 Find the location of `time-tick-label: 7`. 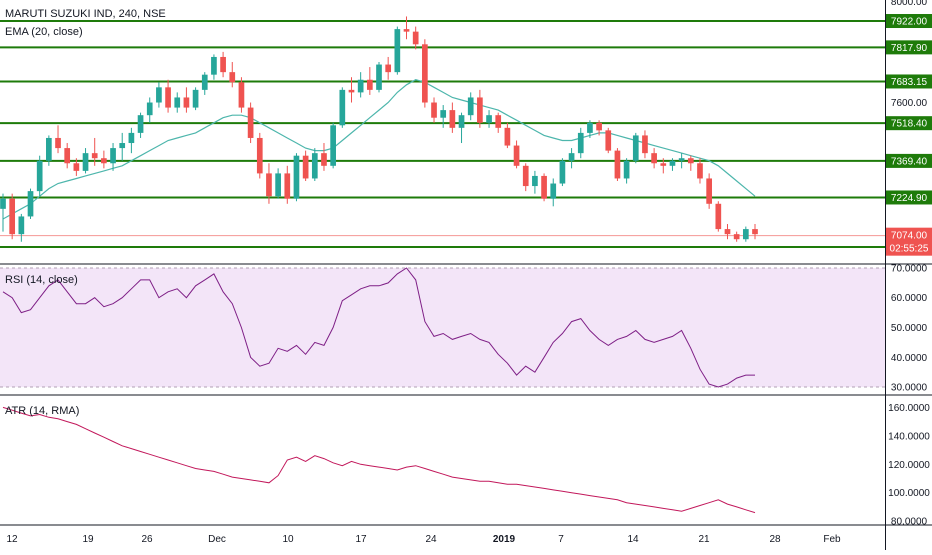

time-tick-label: 7 is located at coordinates (561, 539).